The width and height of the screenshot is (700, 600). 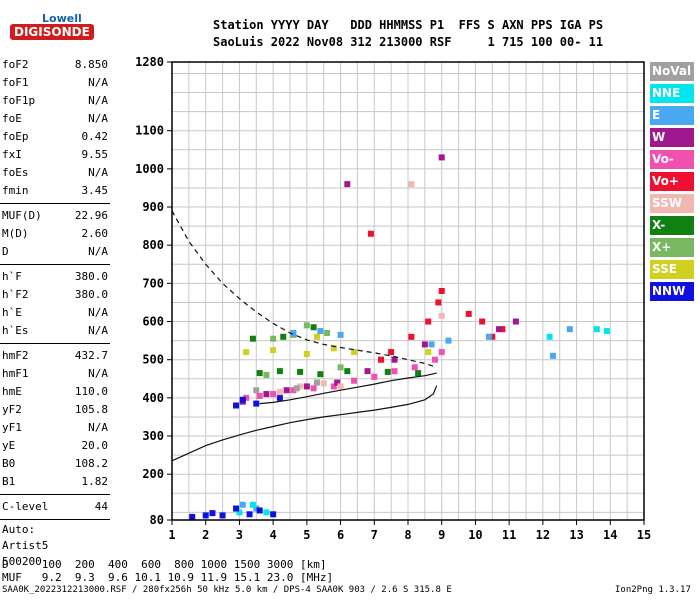 What do you see at coordinates (55, 356) in the screenshot?
I see `param-hmf2: hmF2 432.7` at bounding box center [55, 356].